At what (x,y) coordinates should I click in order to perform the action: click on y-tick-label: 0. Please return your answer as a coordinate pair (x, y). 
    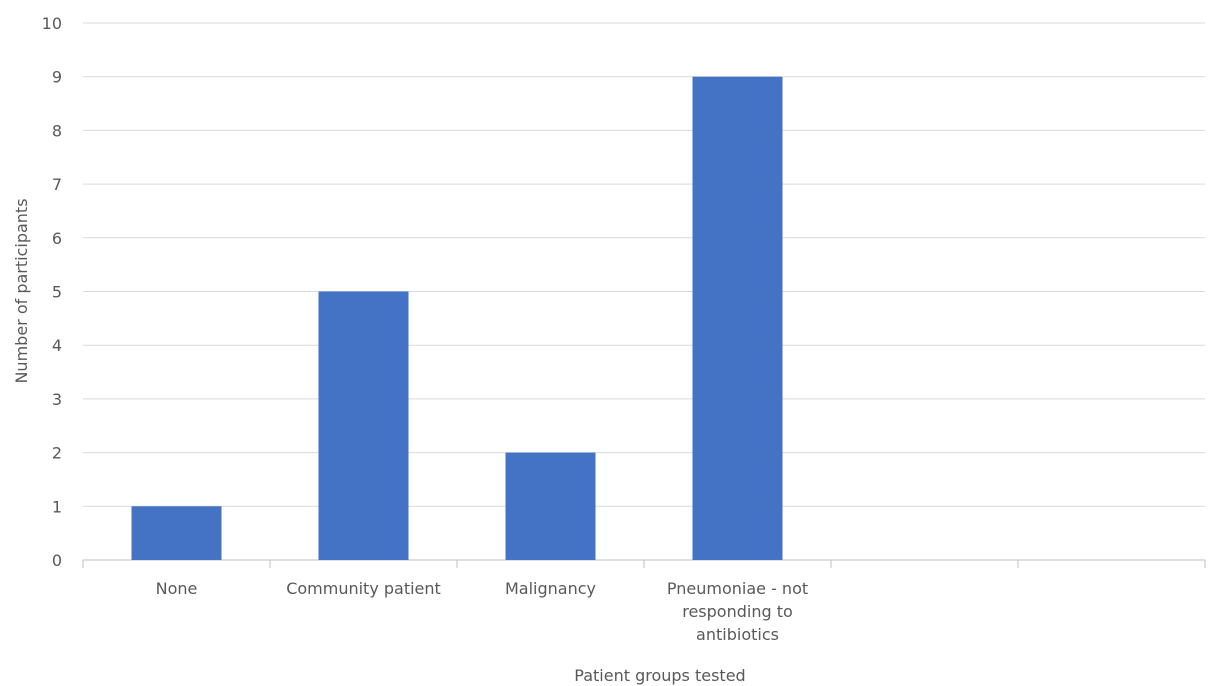
    Looking at the image, I should click on (57, 560).